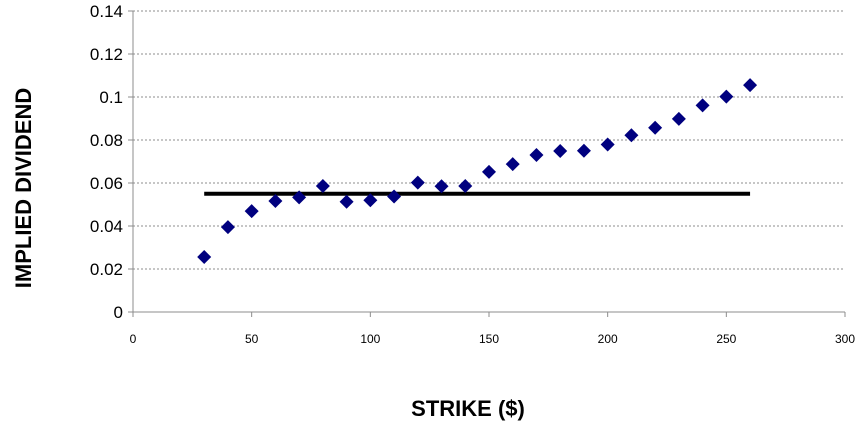  What do you see at coordinates (133, 339) in the screenshot?
I see `x-tick-label: 0` at bounding box center [133, 339].